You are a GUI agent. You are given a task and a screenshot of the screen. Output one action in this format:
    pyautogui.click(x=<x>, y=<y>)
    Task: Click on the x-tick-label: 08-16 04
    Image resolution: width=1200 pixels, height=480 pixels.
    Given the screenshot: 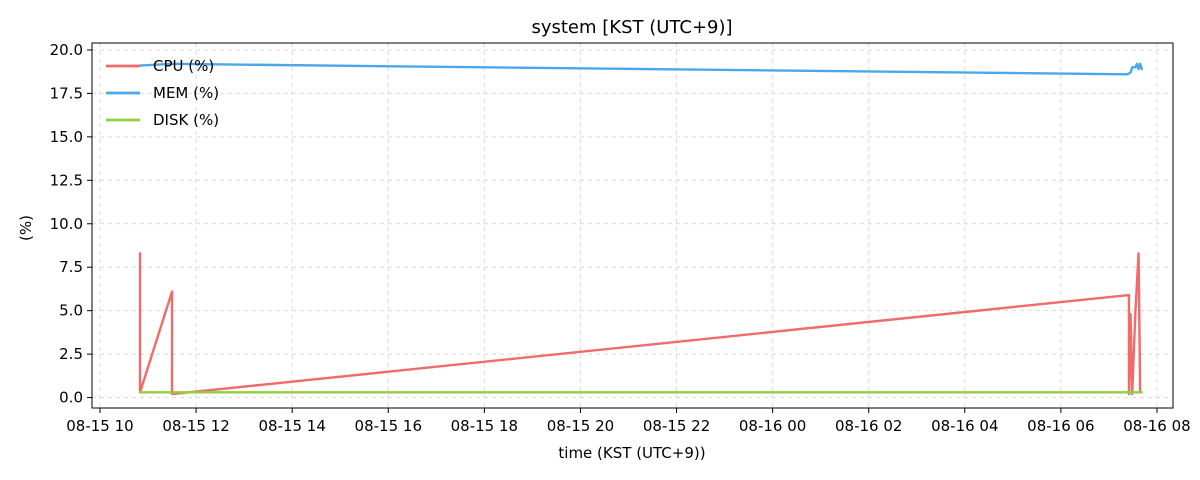 What is the action you would take?
    pyautogui.click(x=964, y=426)
    